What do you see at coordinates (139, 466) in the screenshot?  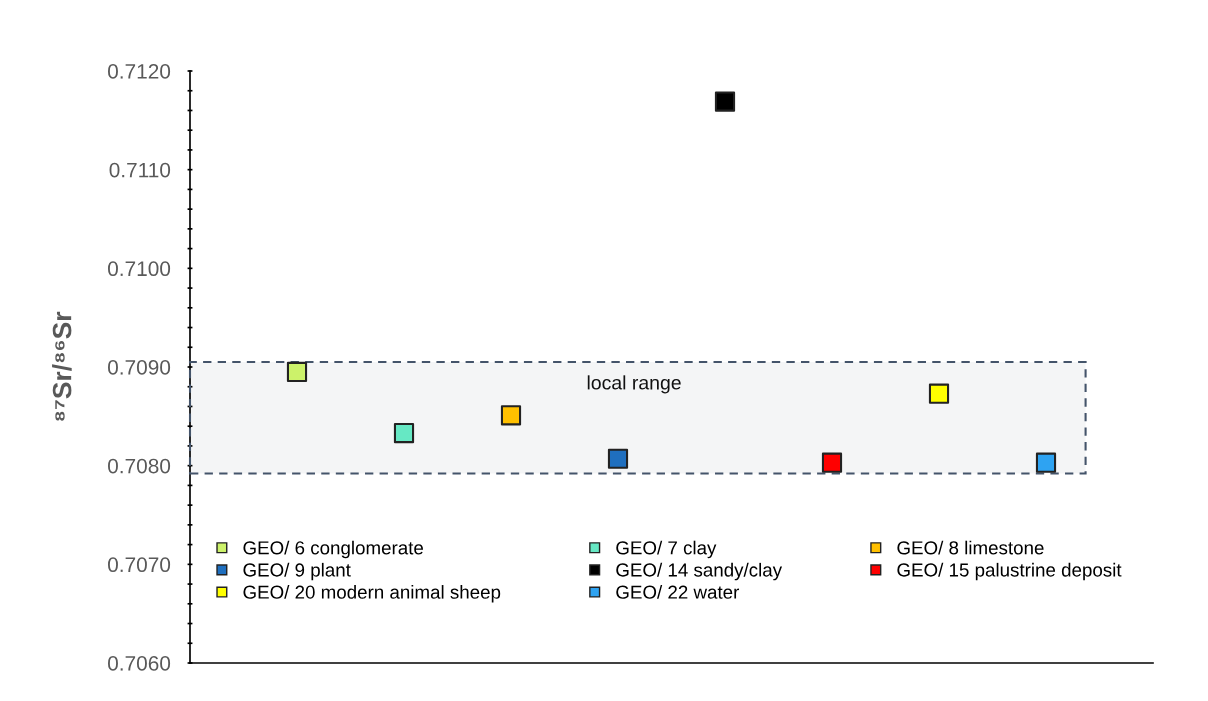 I see `y-tick-label: 0.7080` at bounding box center [139, 466].